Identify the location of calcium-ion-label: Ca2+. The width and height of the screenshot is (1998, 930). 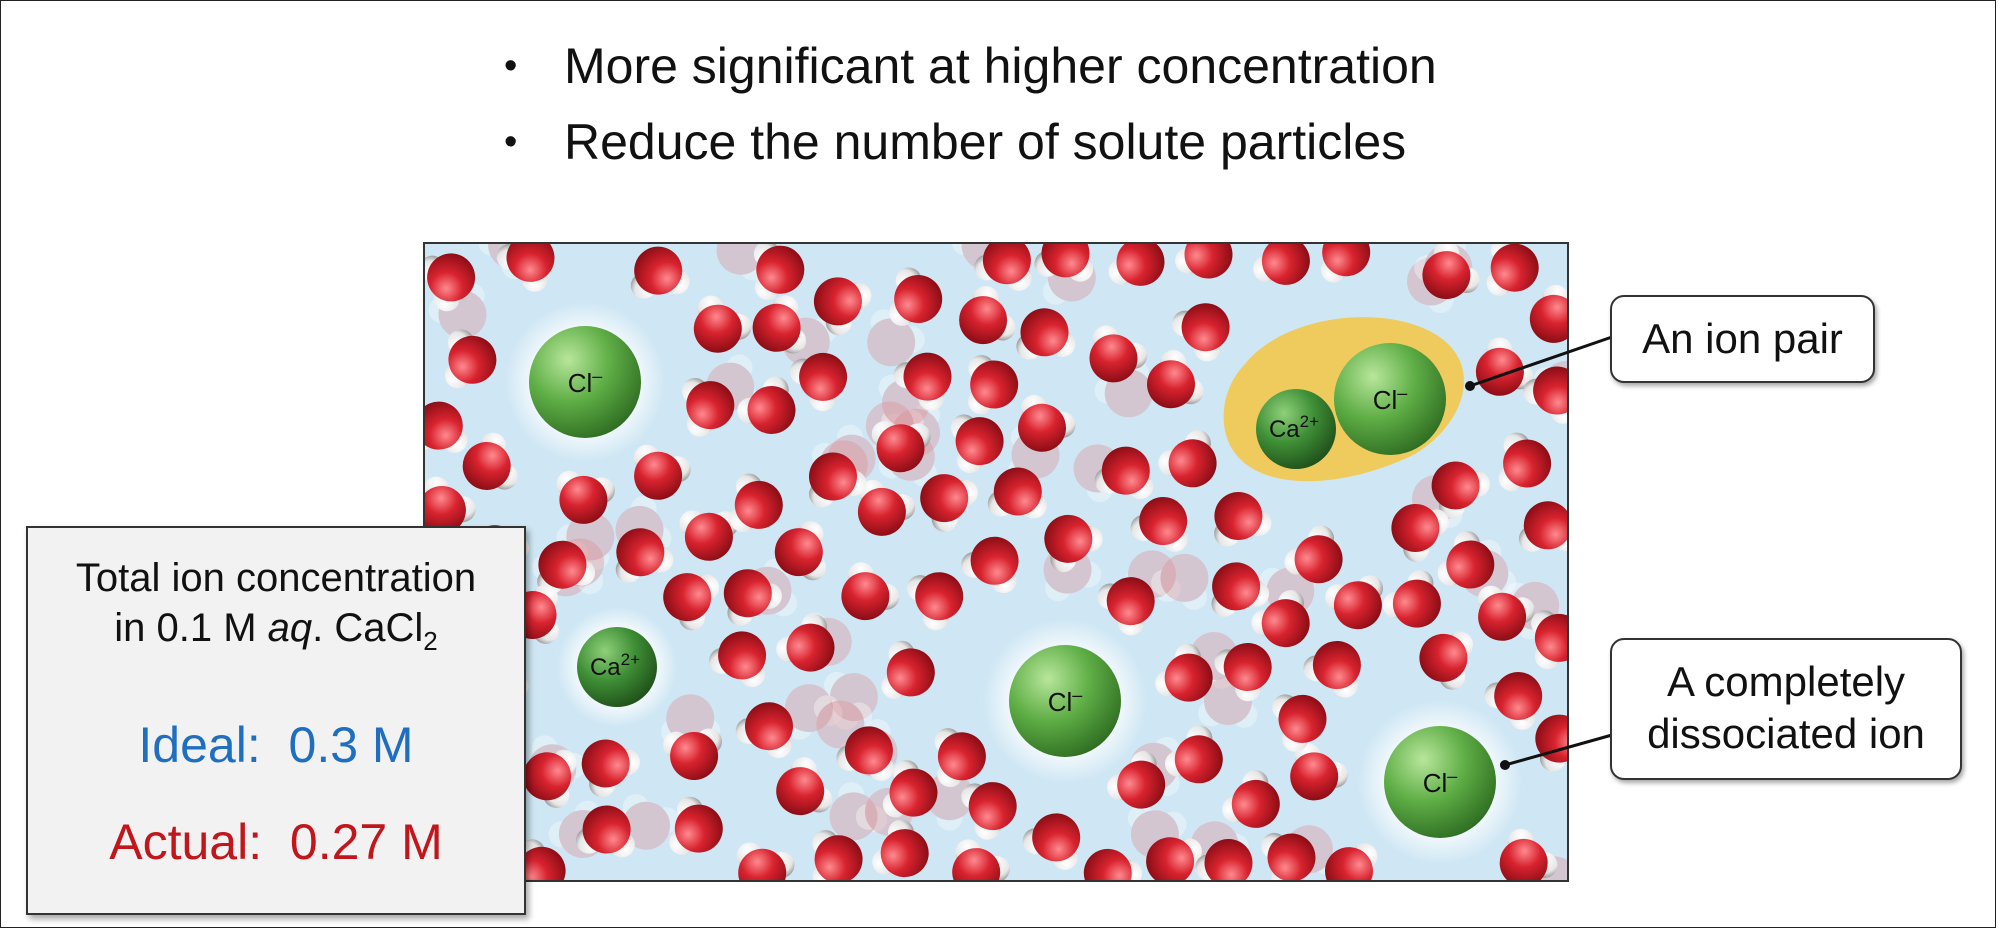
(615, 665).